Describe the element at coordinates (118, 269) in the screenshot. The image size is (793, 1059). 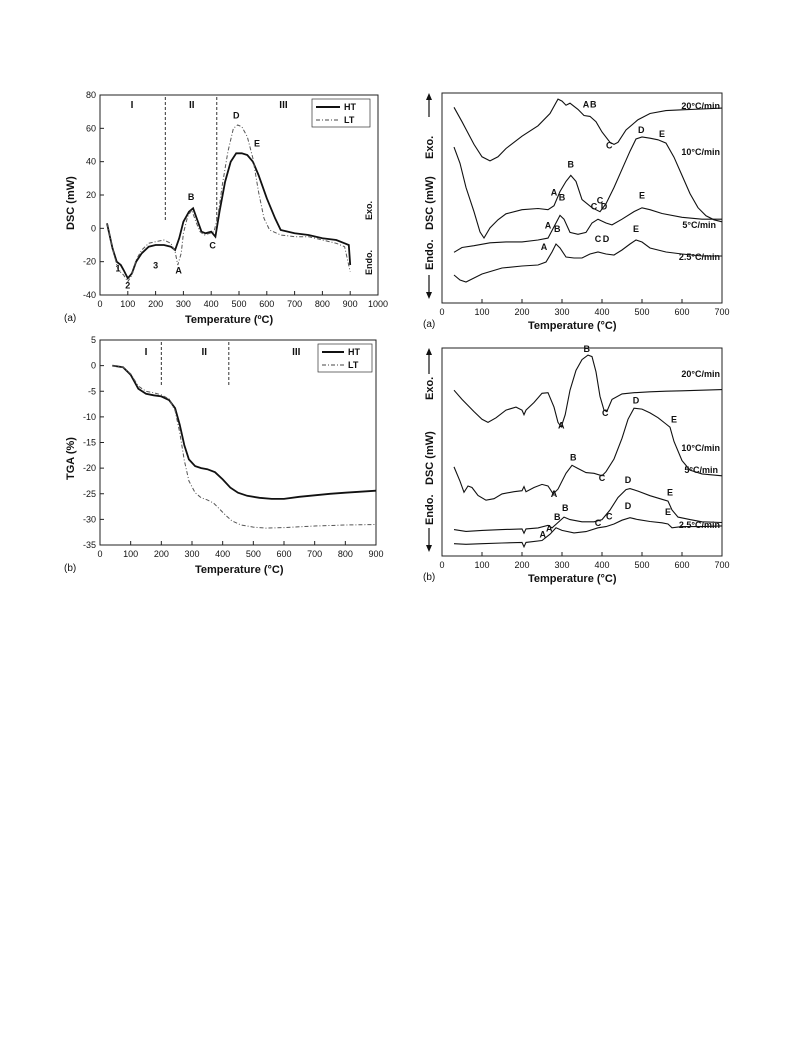
I see `peak-label: 1` at that location.